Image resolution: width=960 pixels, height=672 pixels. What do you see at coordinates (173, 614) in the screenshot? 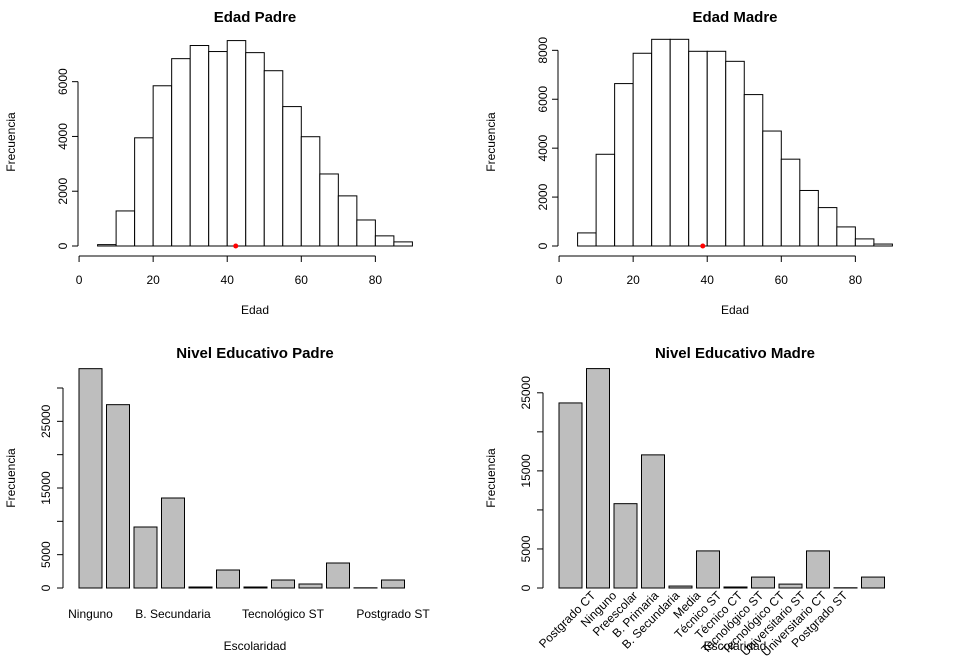
I see `x-tick-label: B. Secundaria` at bounding box center [173, 614].